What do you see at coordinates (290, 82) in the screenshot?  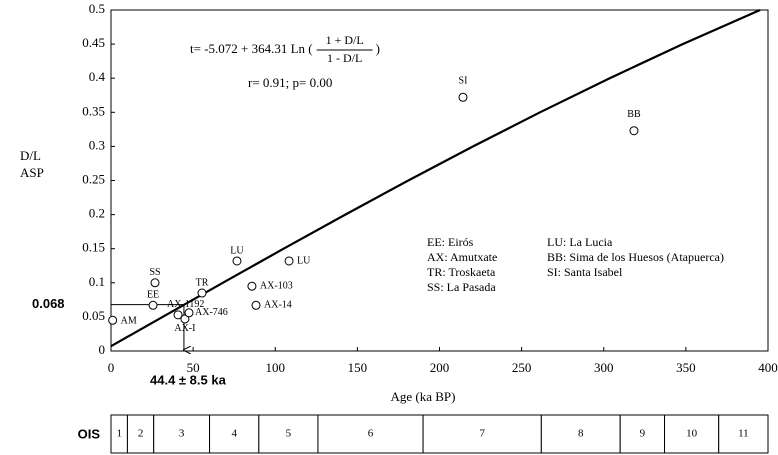 I see `stats: r= 0.91; p= 0.00` at bounding box center [290, 82].